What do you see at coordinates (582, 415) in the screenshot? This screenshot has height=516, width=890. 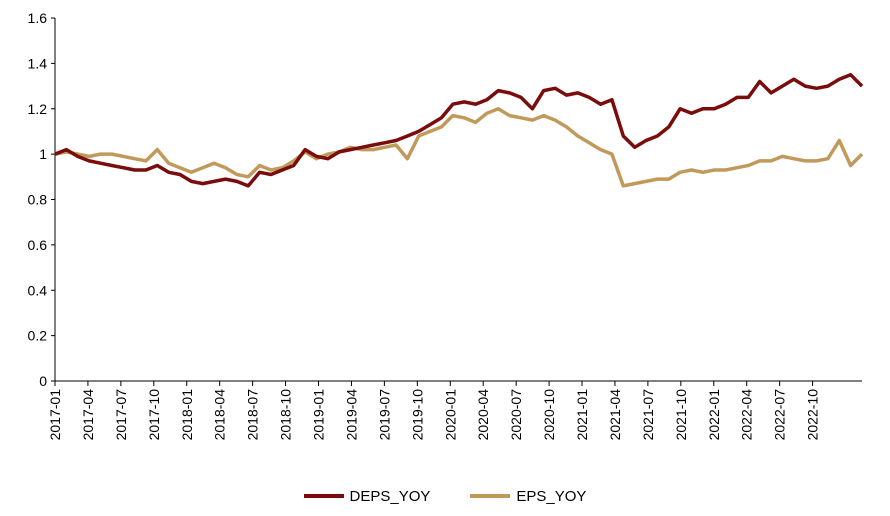 I see `x-tick-label: 2021-01` at bounding box center [582, 415].